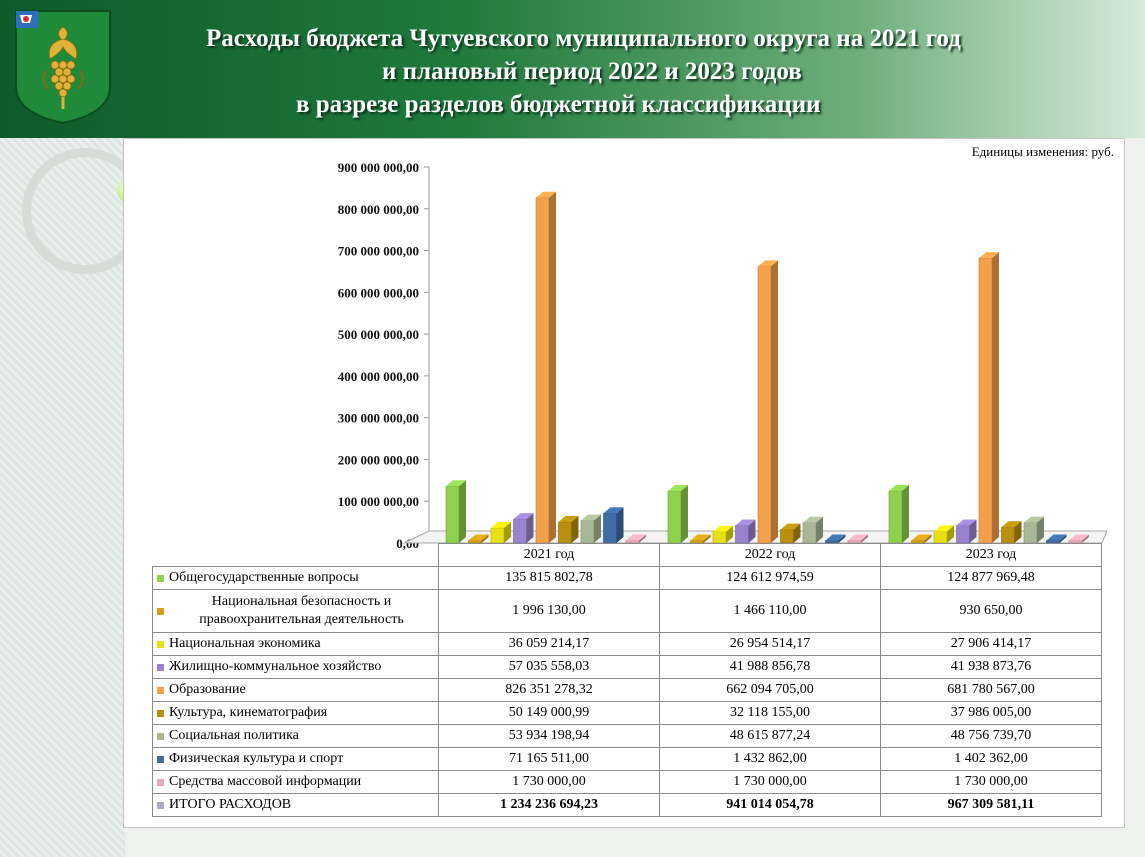 The image size is (1145, 857). I want to click on value-cell: 124 612 974,59, so click(770, 577).